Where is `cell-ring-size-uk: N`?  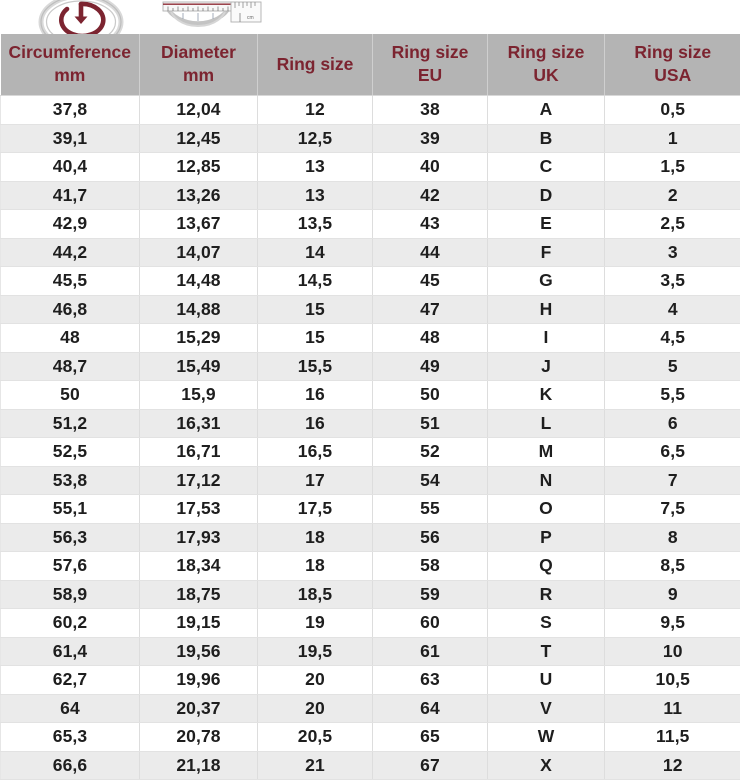
cell-ring-size-uk: N is located at coordinates (546, 480).